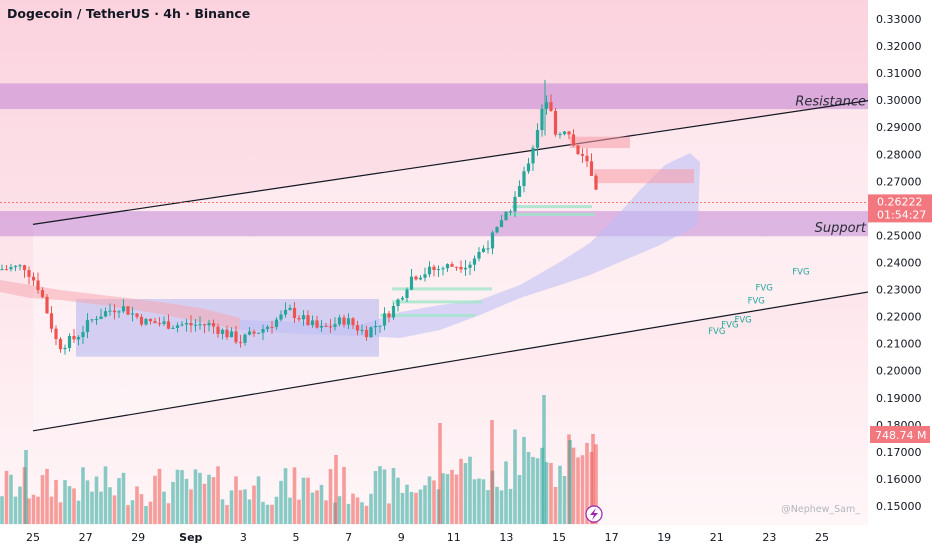 This screenshot has width=932, height=550. Describe the element at coordinates (900, 275) in the screenshot. I see `price-axis` at that location.